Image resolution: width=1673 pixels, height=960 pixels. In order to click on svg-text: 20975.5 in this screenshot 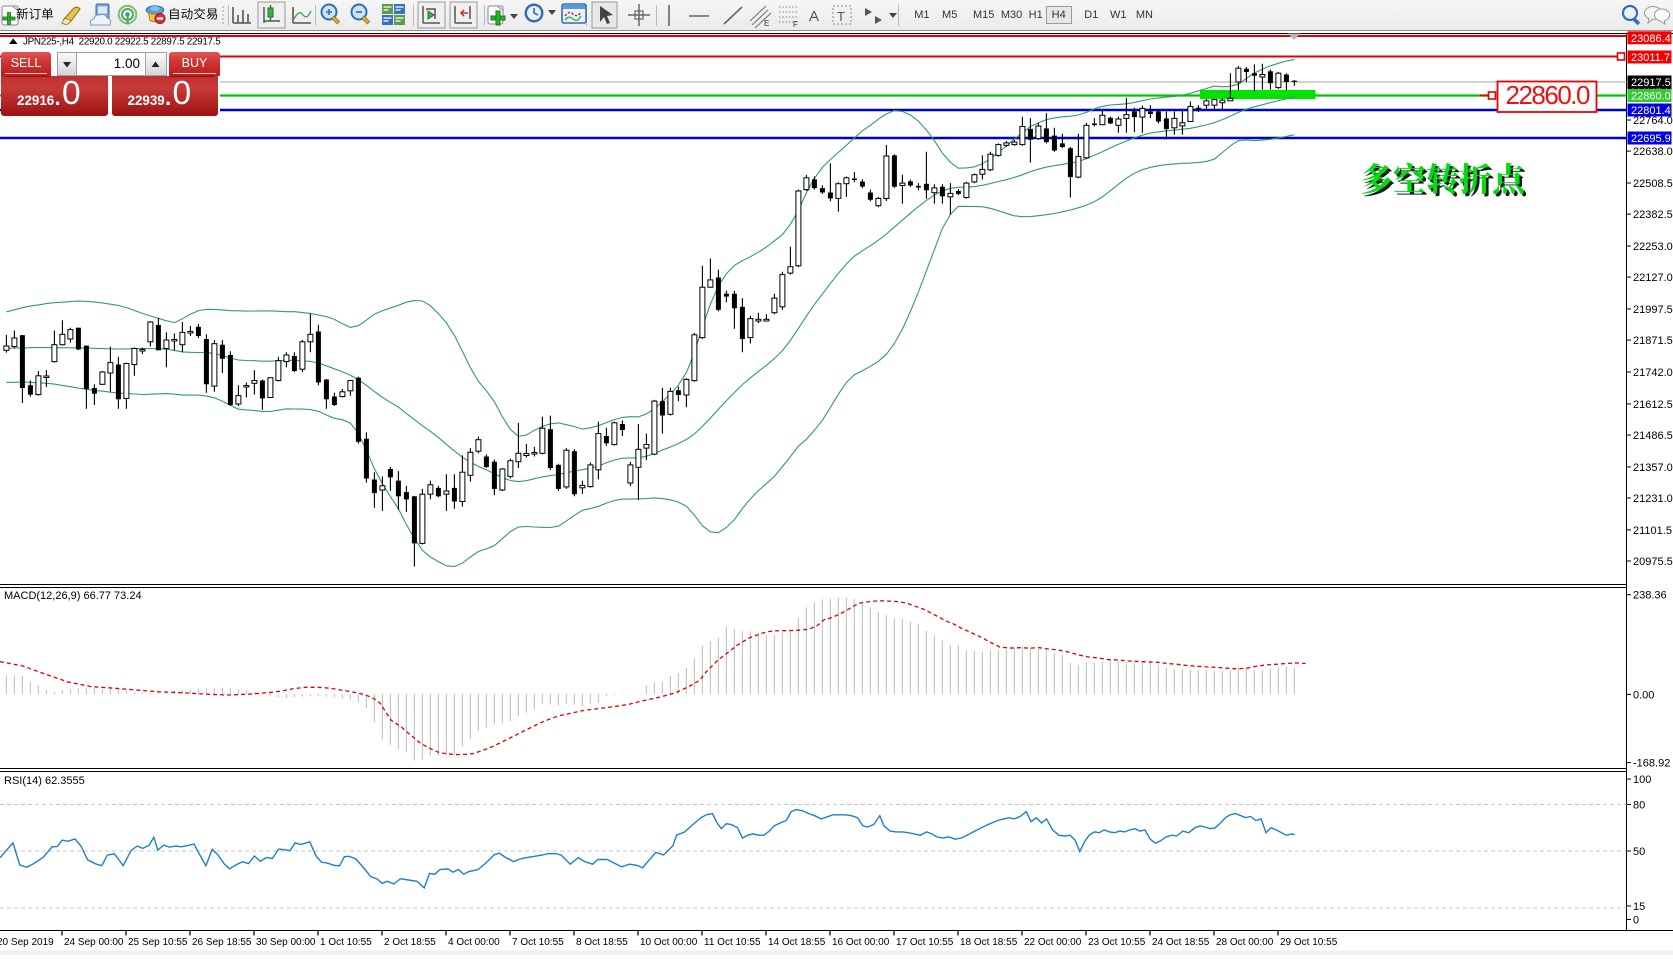, I will do `click(1653, 562)`.